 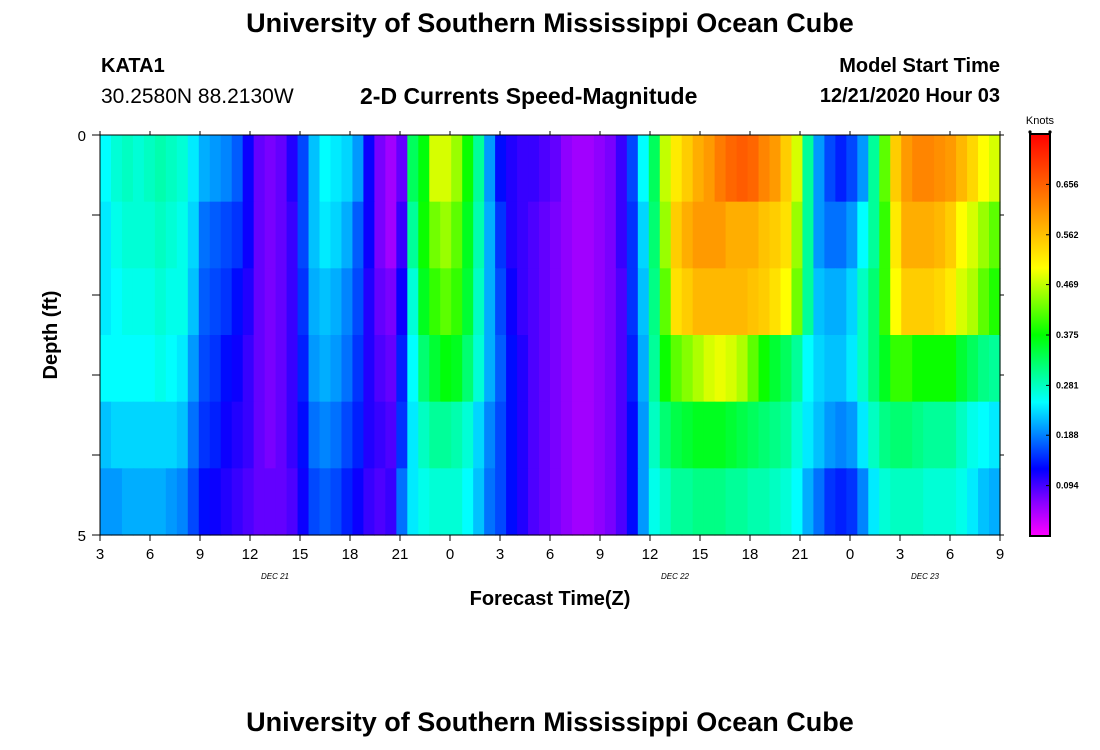 I want to click on x-tick-label: 6, so click(x=550, y=554).